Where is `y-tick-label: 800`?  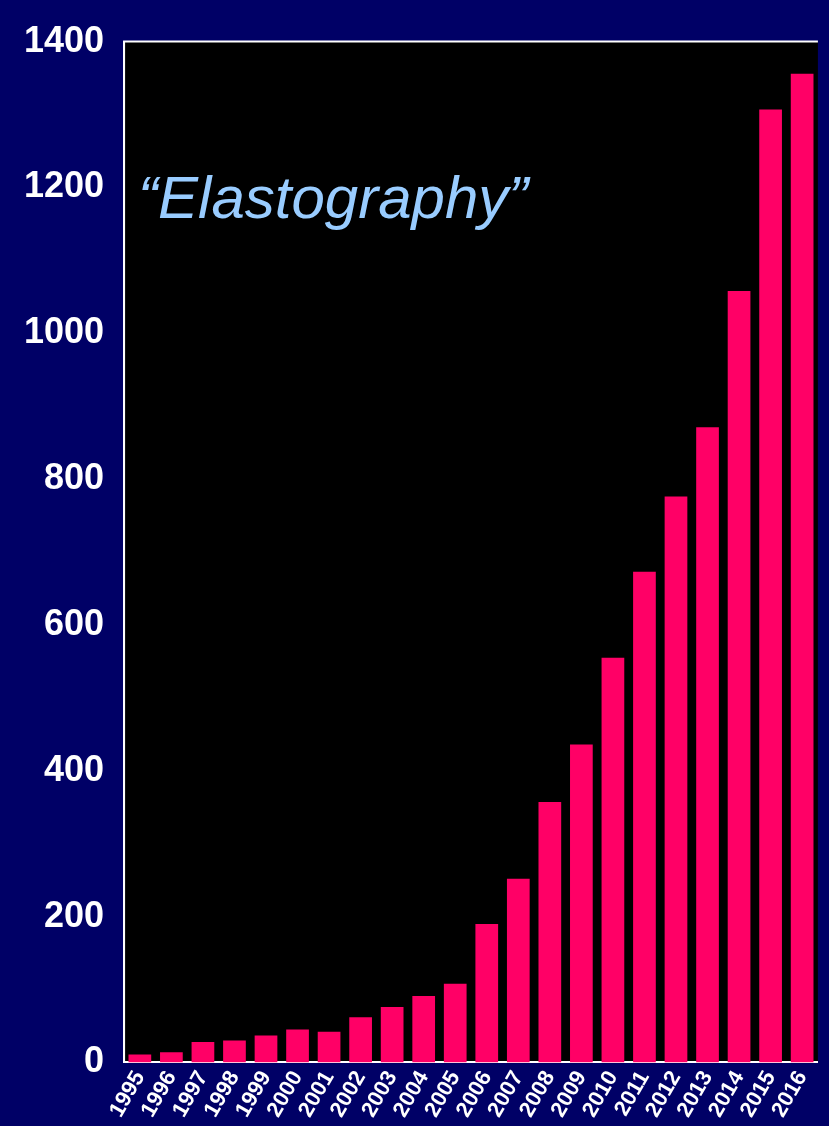 y-tick-label: 800 is located at coordinates (74, 477).